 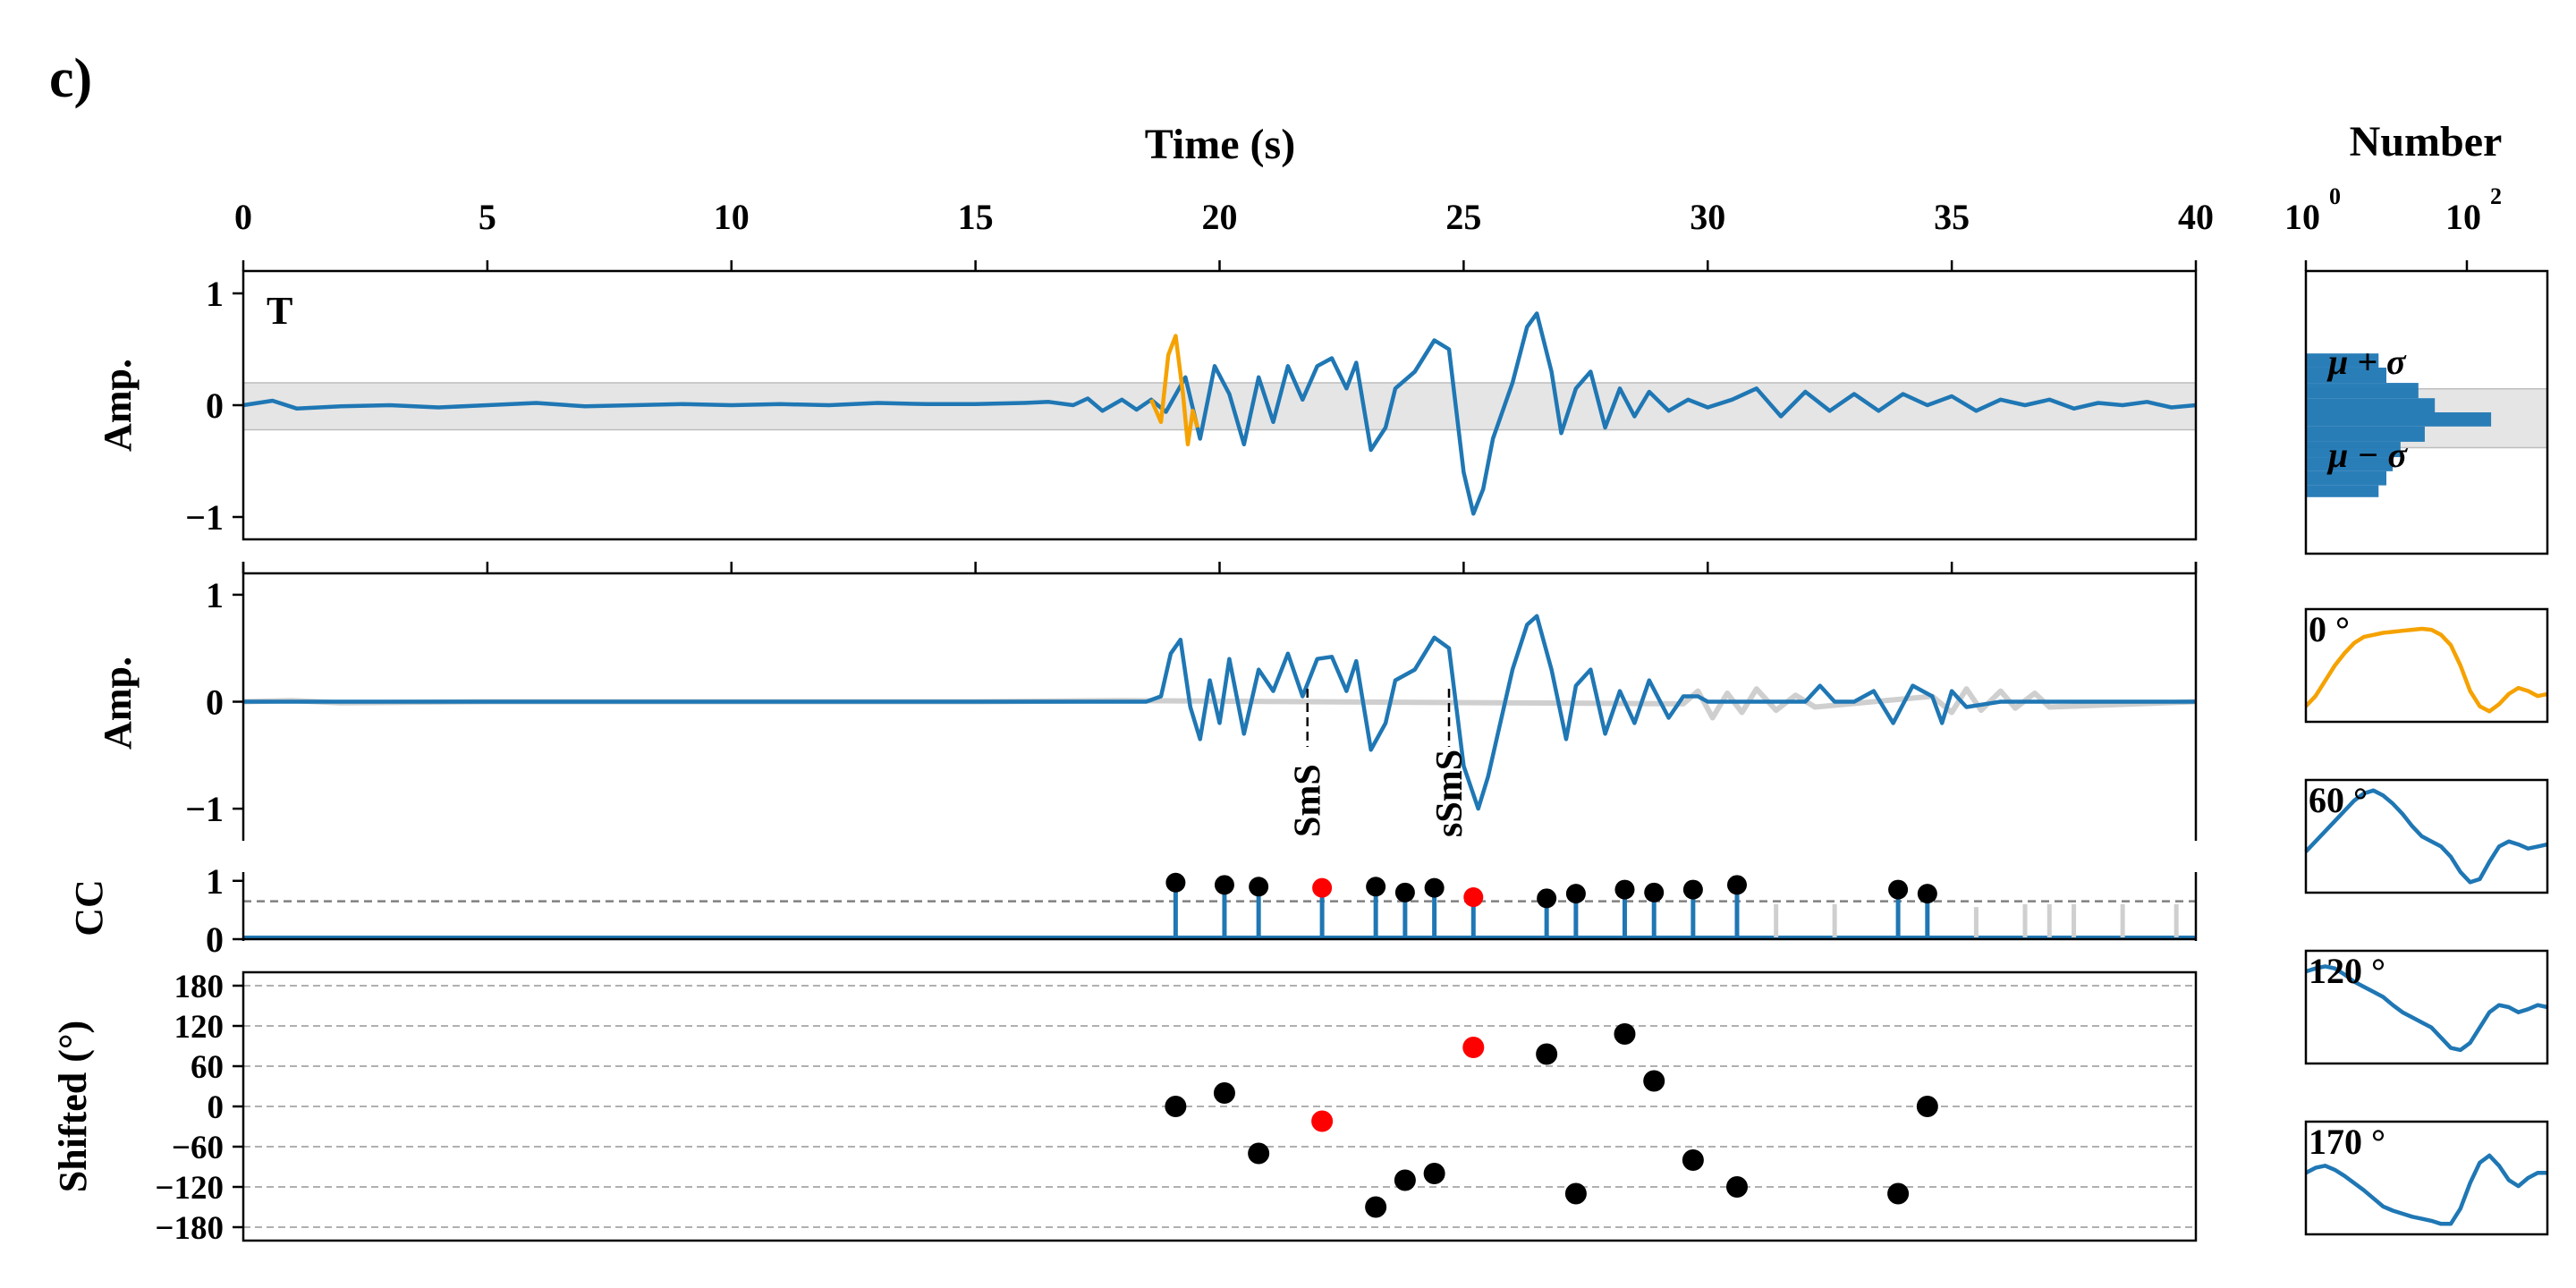 What do you see at coordinates (189, 1228) in the screenshot?
I see `shift-ytick-label: −180` at bounding box center [189, 1228].